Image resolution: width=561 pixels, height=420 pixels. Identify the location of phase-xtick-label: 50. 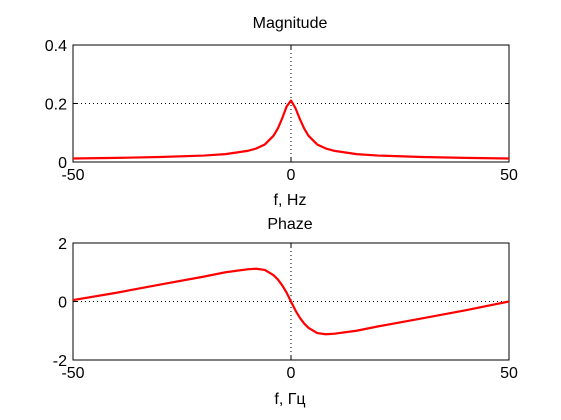
(509, 373).